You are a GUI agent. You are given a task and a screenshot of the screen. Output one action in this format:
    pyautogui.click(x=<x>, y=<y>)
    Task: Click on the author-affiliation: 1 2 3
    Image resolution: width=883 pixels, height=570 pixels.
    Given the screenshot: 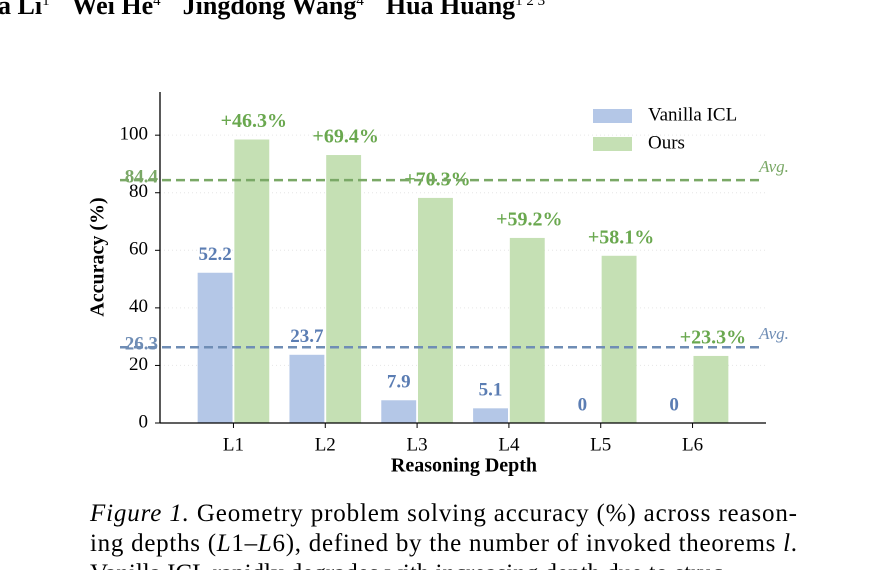 What is the action you would take?
    pyautogui.click(x=530, y=4)
    